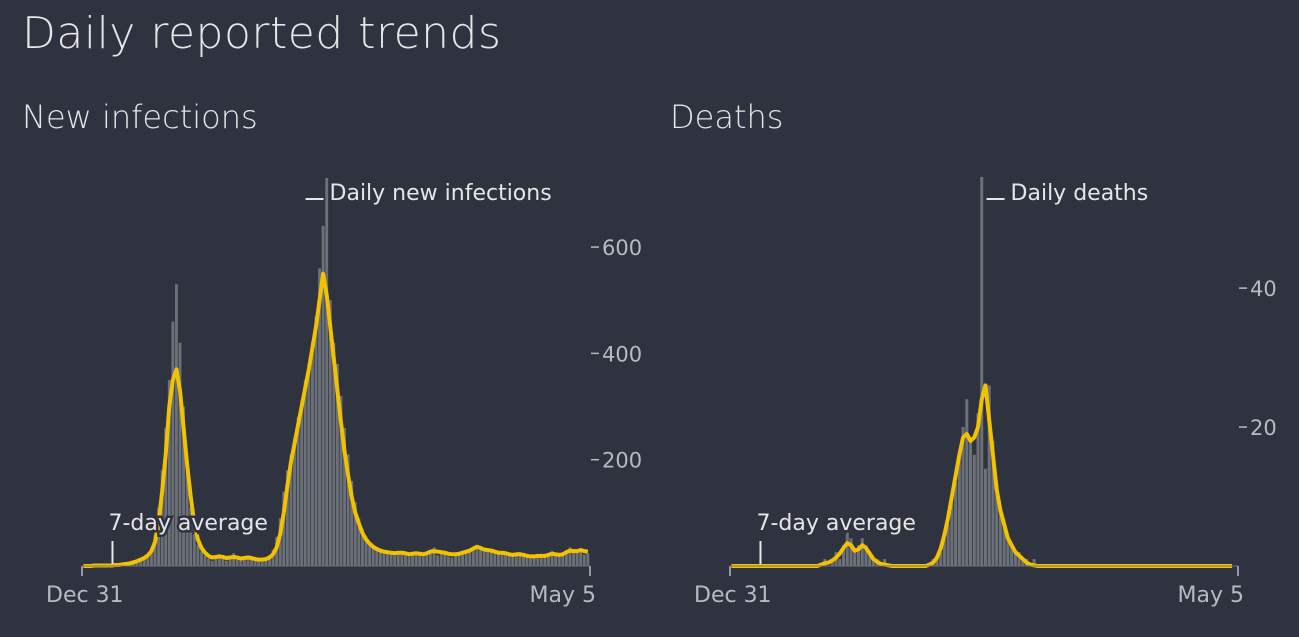 This screenshot has width=1299, height=637. Describe the element at coordinates (835, 523) in the screenshot. I see `deaths-average-label: 7-day average` at that location.